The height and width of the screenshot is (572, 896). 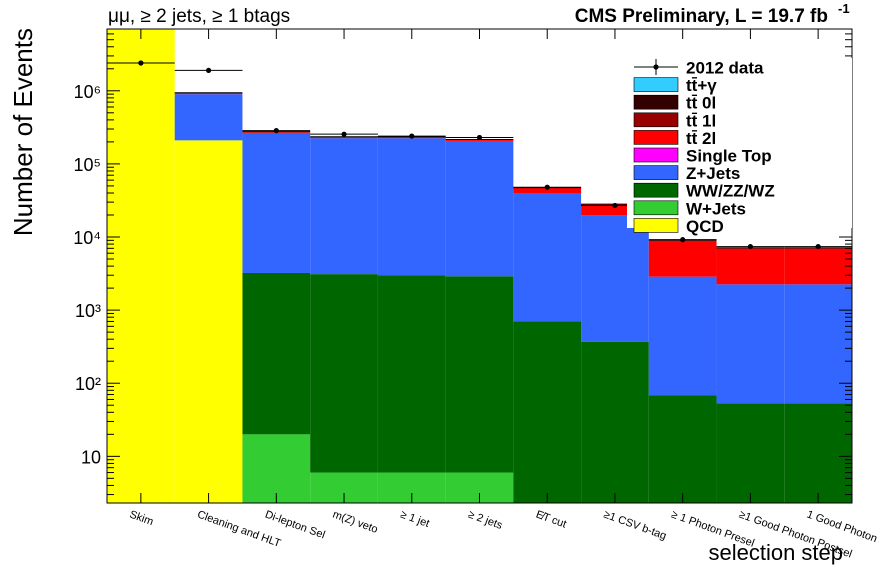 What do you see at coordinates (23, 132) in the screenshot?
I see `y-axis-label: Number of Events` at bounding box center [23, 132].